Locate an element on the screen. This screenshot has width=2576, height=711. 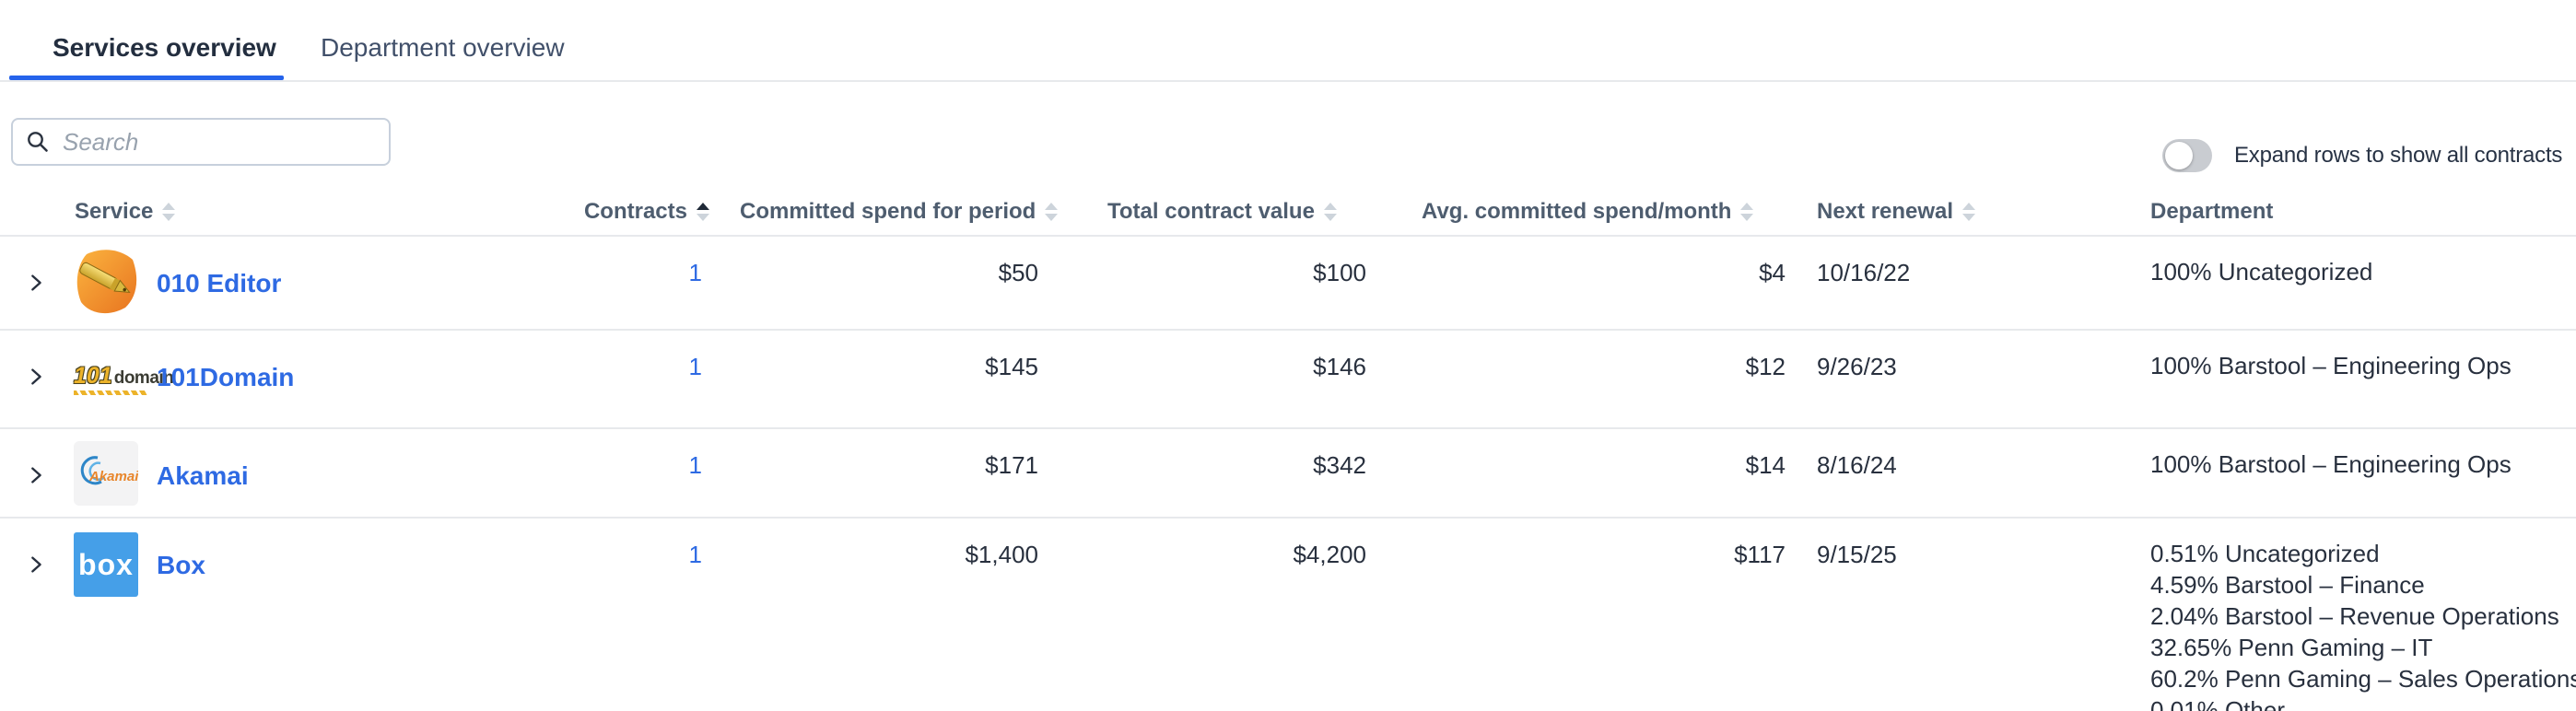
column-header-contracts: Contracts is located at coordinates (612, 212).